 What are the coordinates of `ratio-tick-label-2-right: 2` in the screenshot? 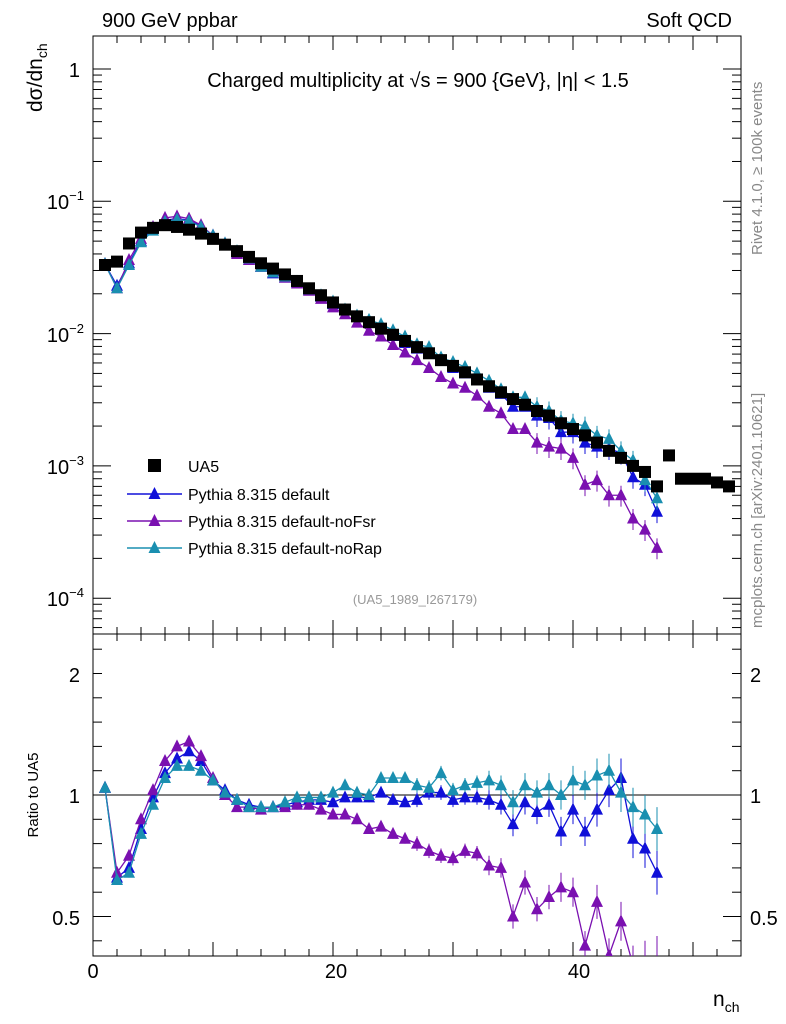 It's located at (755, 676).